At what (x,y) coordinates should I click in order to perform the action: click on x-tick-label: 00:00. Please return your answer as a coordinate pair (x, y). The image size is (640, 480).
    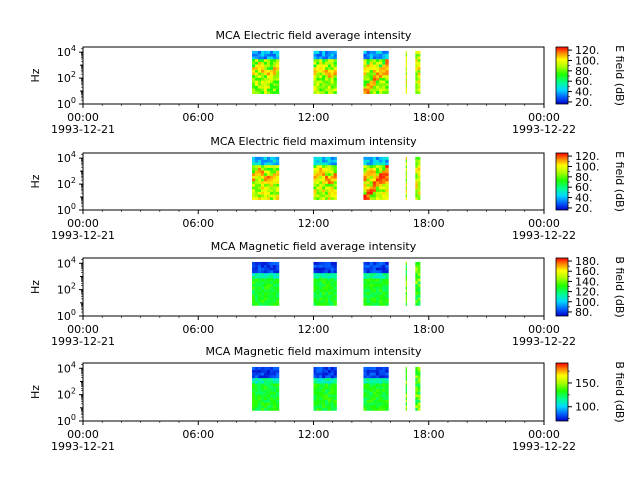
    Looking at the image, I should click on (83, 329).